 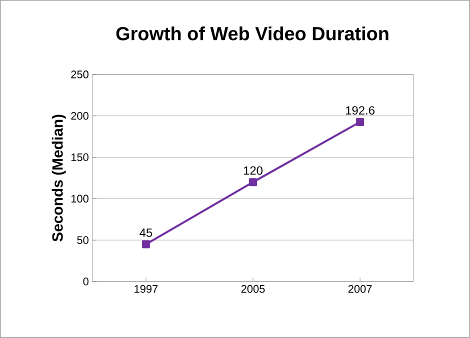 I want to click on data-label: 120, so click(x=253, y=170).